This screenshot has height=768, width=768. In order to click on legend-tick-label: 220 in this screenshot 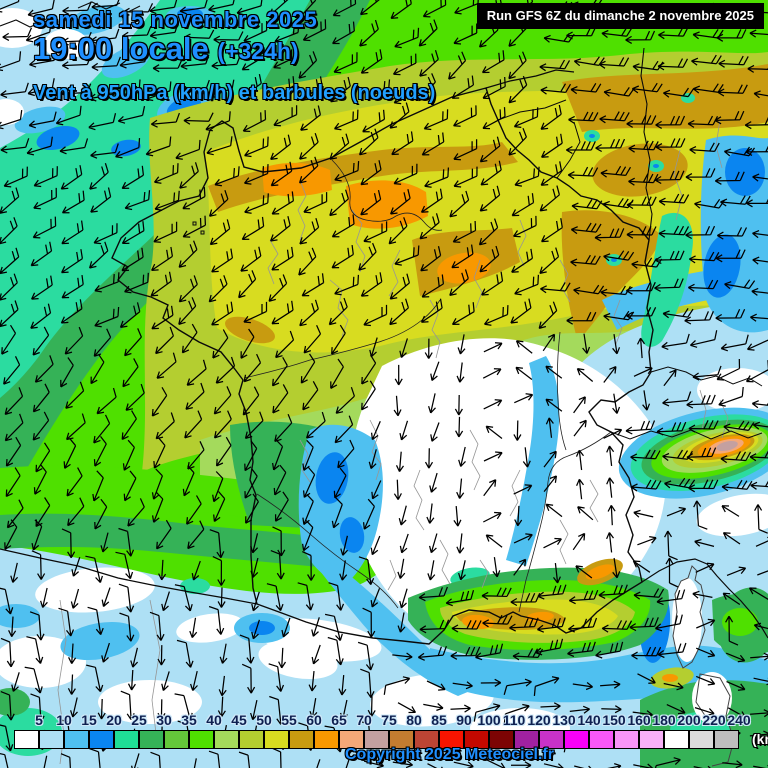, I will do `click(714, 720)`.